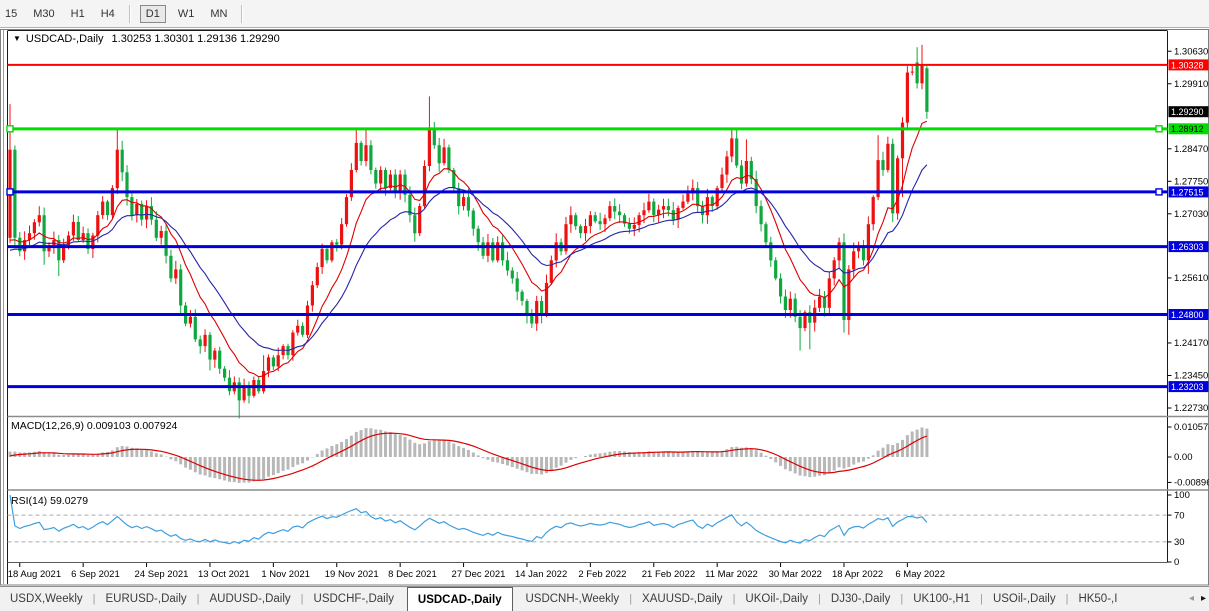  Describe the element at coordinates (95, 574) in the screenshot. I see `svg-text: 6 Sep 2021` at that location.